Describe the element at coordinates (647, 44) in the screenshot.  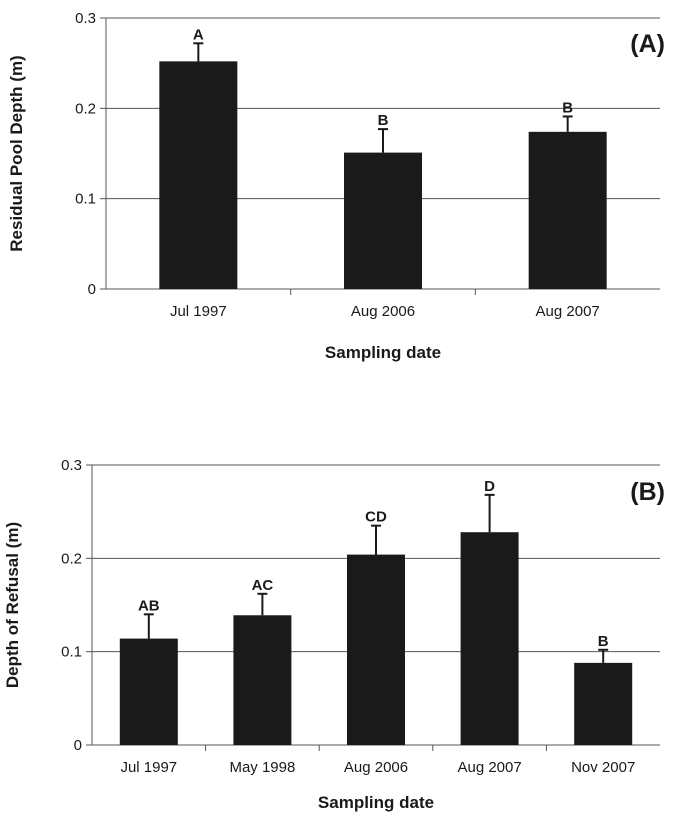
I see `panel-label: (A)` at that location.